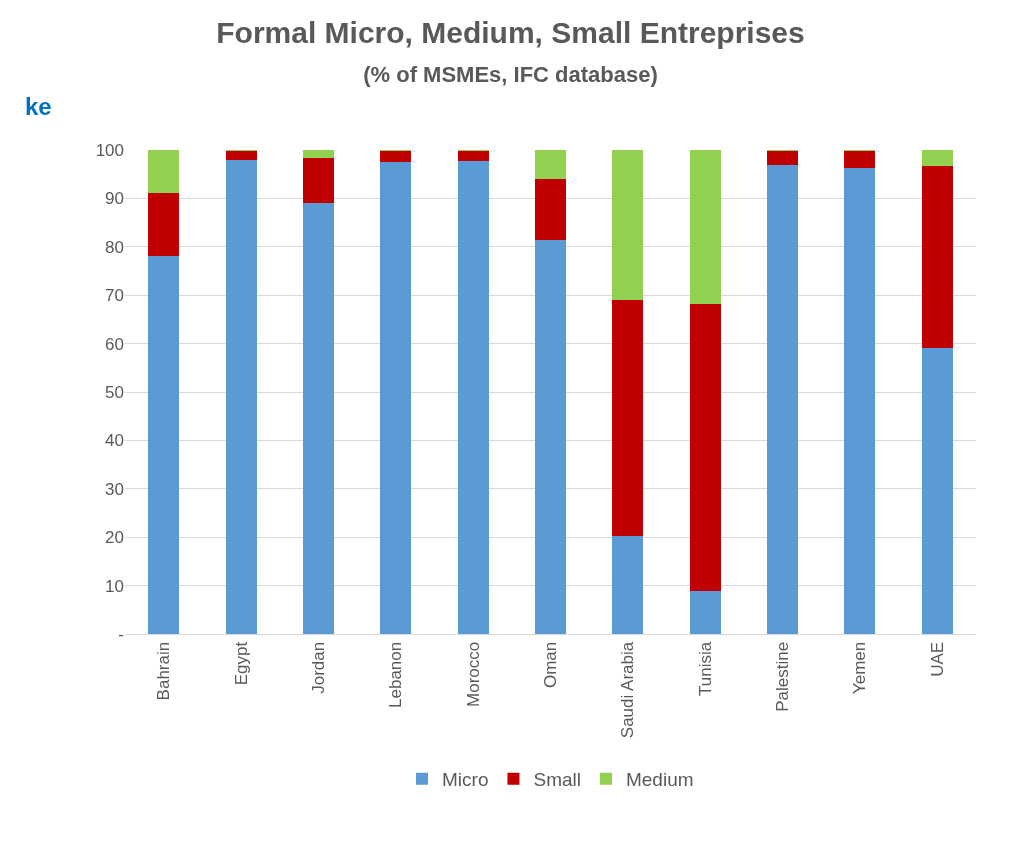 The image size is (1021, 859). Describe the element at coordinates (659, 780) in the screenshot. I see `legend-label: Medium` at that location.